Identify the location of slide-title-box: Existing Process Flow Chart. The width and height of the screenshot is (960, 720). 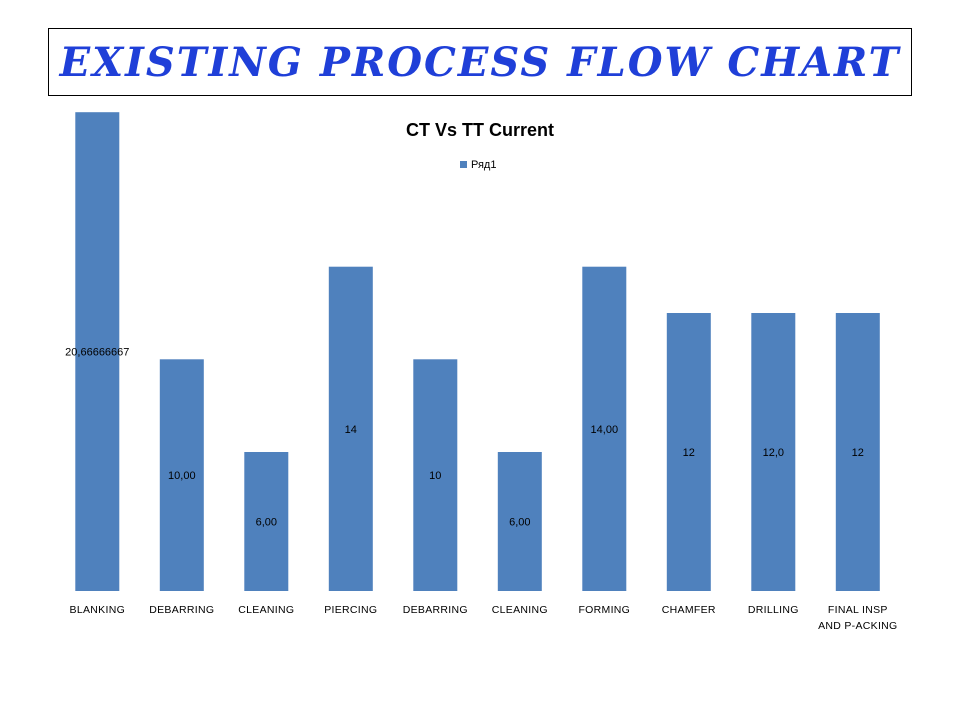
(480, 62).